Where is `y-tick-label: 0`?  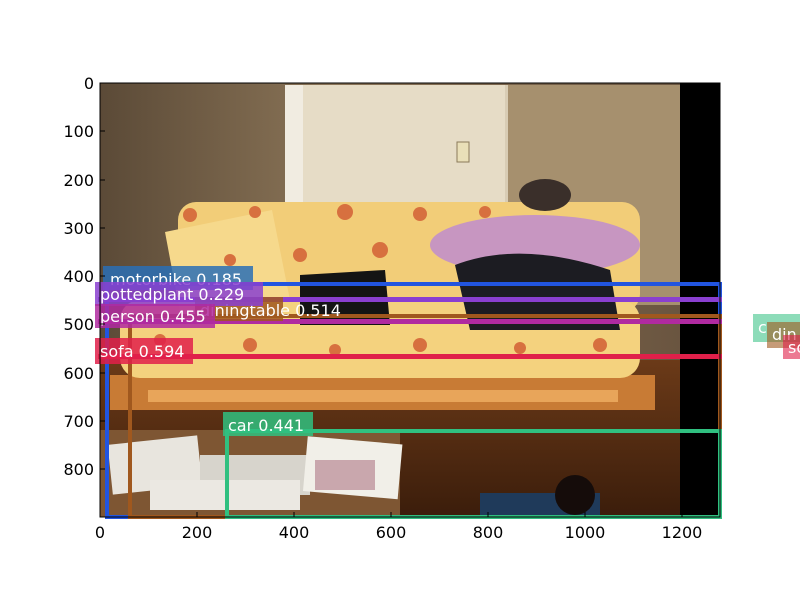
y-tick-label: 0 is located at coordinates (89, 83).